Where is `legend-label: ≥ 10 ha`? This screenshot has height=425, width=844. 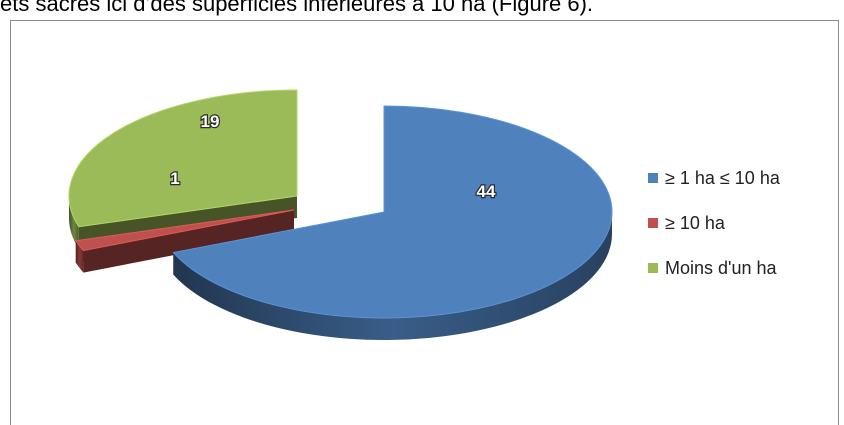
legend-label: ≥ 10 ha is located at coordinates (695, 222).